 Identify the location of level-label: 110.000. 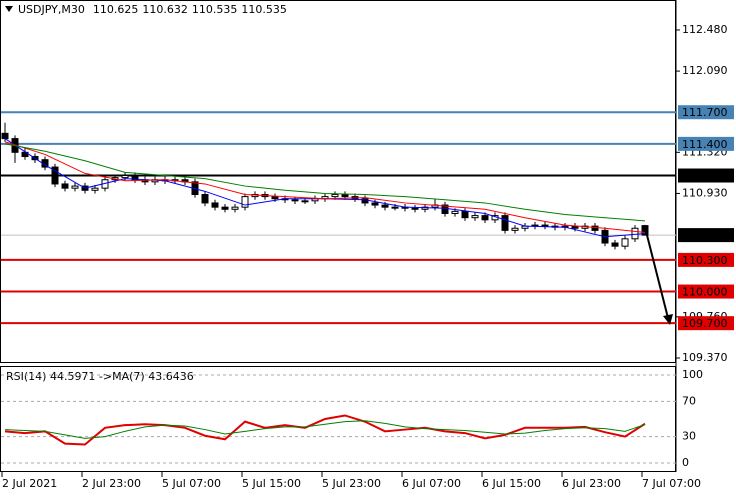
(705, 292).